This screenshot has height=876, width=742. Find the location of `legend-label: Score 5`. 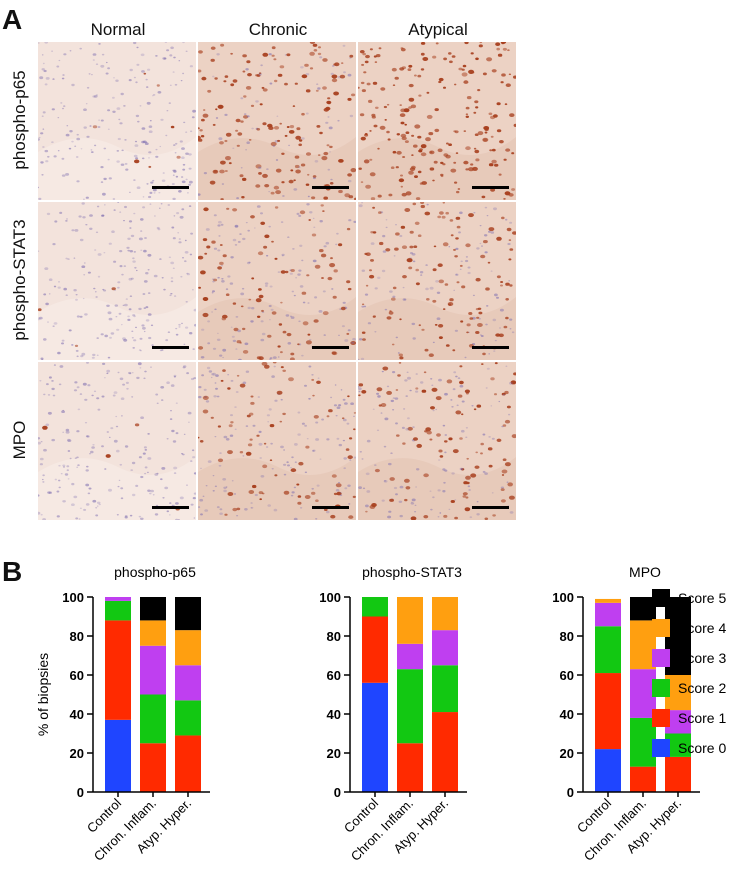

legend-label: Score 5 is located at coordinates (702, 598).